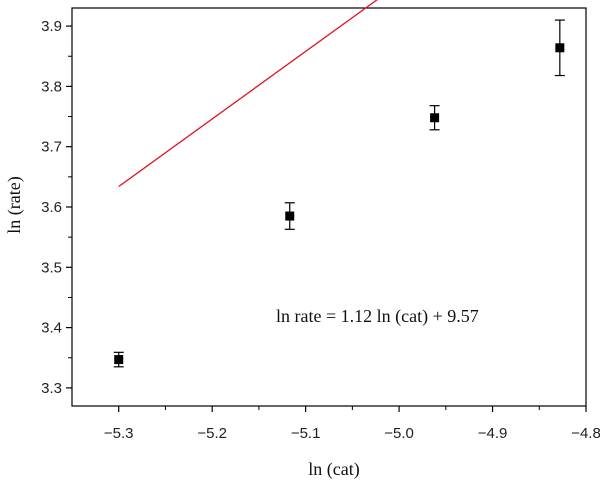 The width and height of the screenshot is (600, 484). Describe the element at coordinates (51, 328) in the screenshot. I see `y-tick-label: 3.4` at that location.